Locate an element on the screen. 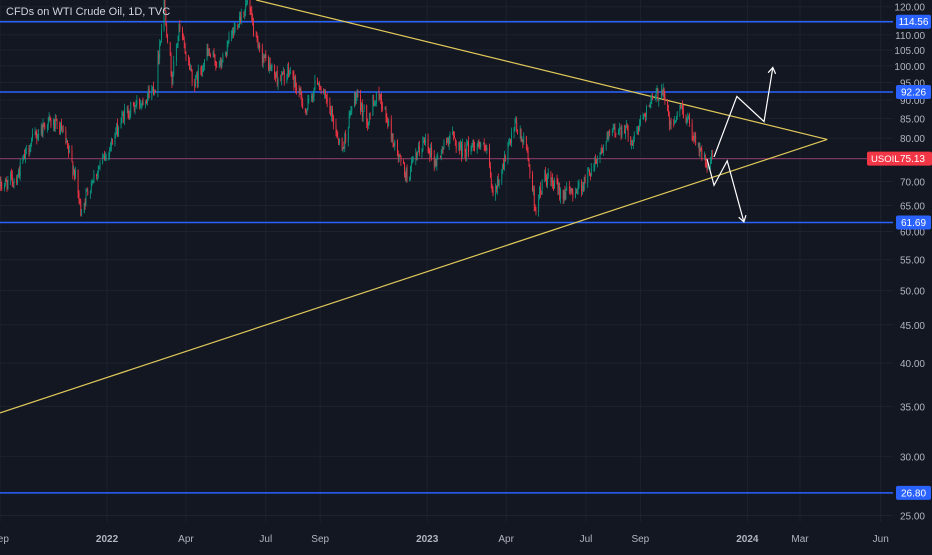 Image resolution: width=932 pixels, height=555 pixels. y-tick-label: 110.00 is located at coordinates (910, 36).